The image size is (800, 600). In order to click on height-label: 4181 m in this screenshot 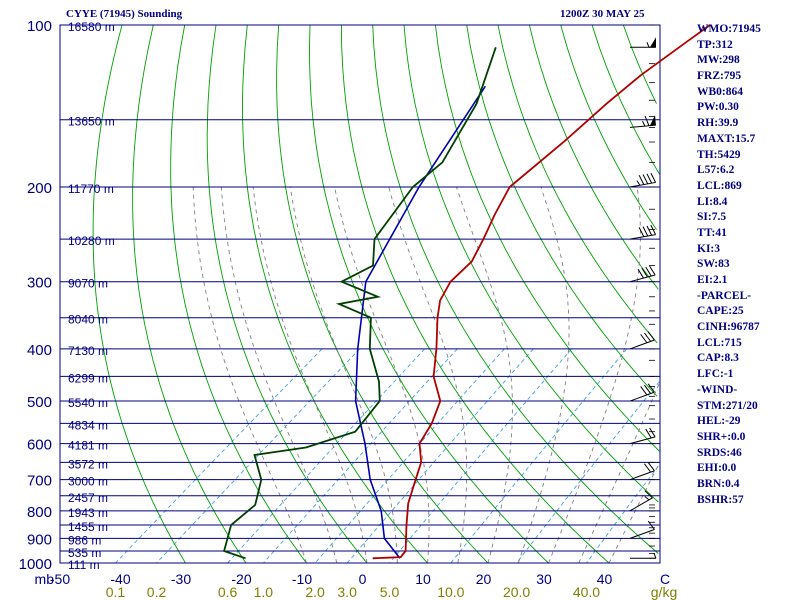, I will do `click(88, 446)`.